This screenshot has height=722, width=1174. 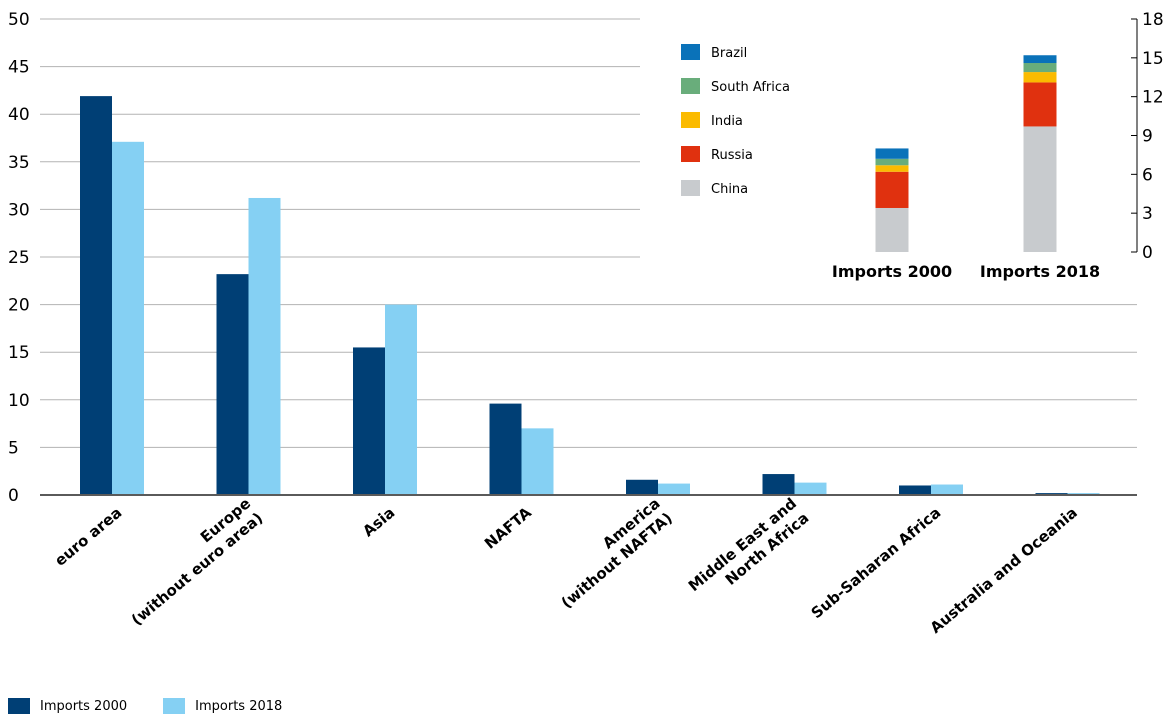 What do you see at coordinates (892, 271) in the screenshot?
I see `inset-category-label: Imports 2000` at bounding box center [892, 271].